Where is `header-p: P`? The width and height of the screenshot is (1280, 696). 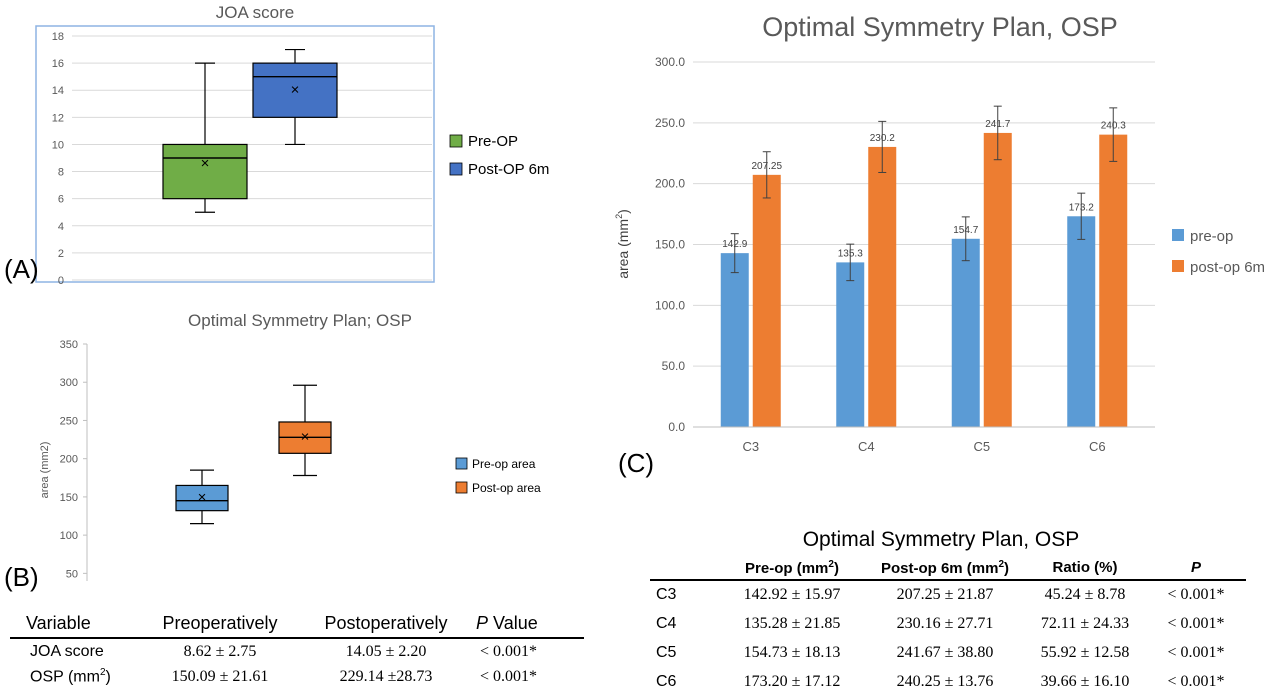 header-p: P is located at coordinates (1195, 567).